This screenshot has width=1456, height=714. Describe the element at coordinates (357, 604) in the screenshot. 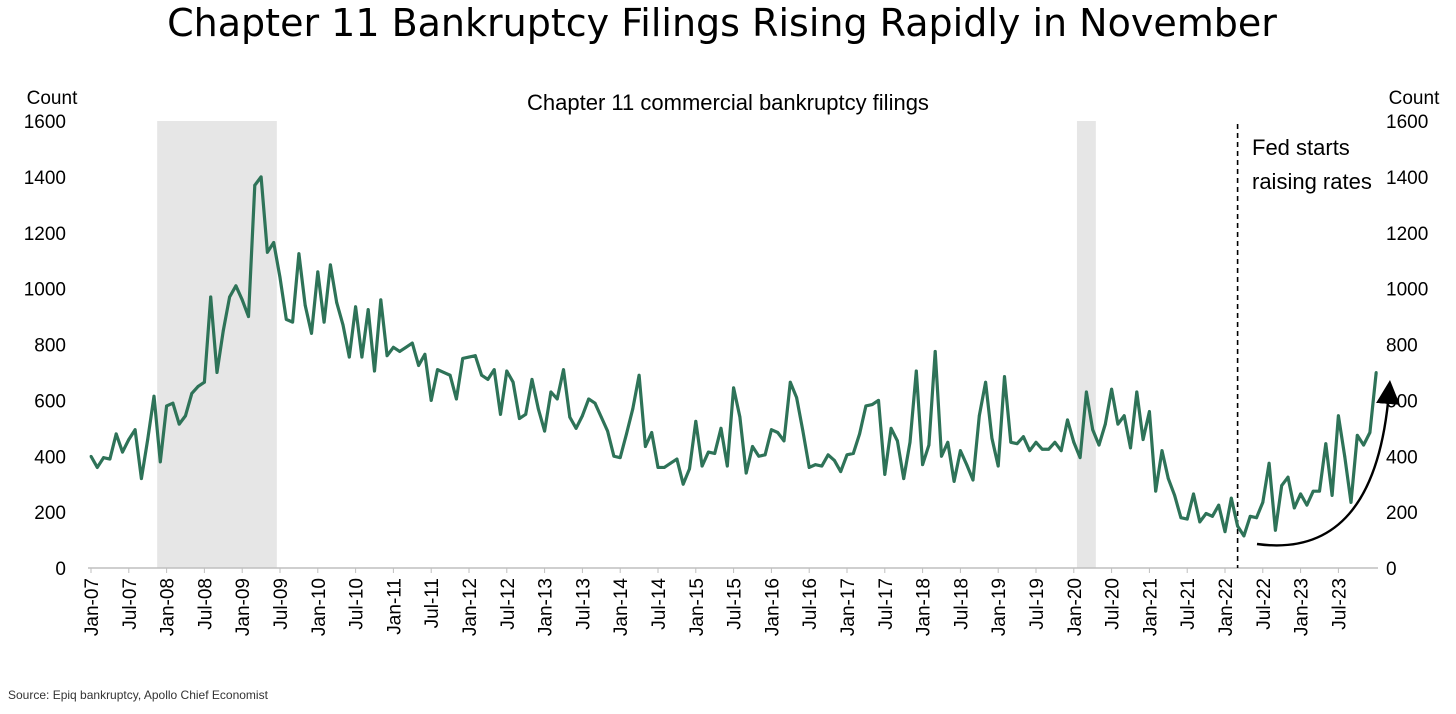

I see `x-tick-label: Jul-10` at that location.